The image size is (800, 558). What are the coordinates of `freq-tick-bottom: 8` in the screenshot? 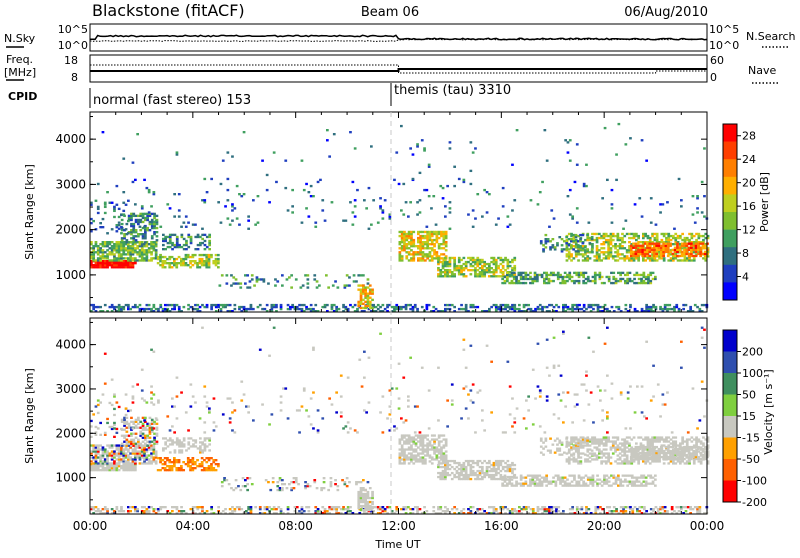 It's located at (74, 77).